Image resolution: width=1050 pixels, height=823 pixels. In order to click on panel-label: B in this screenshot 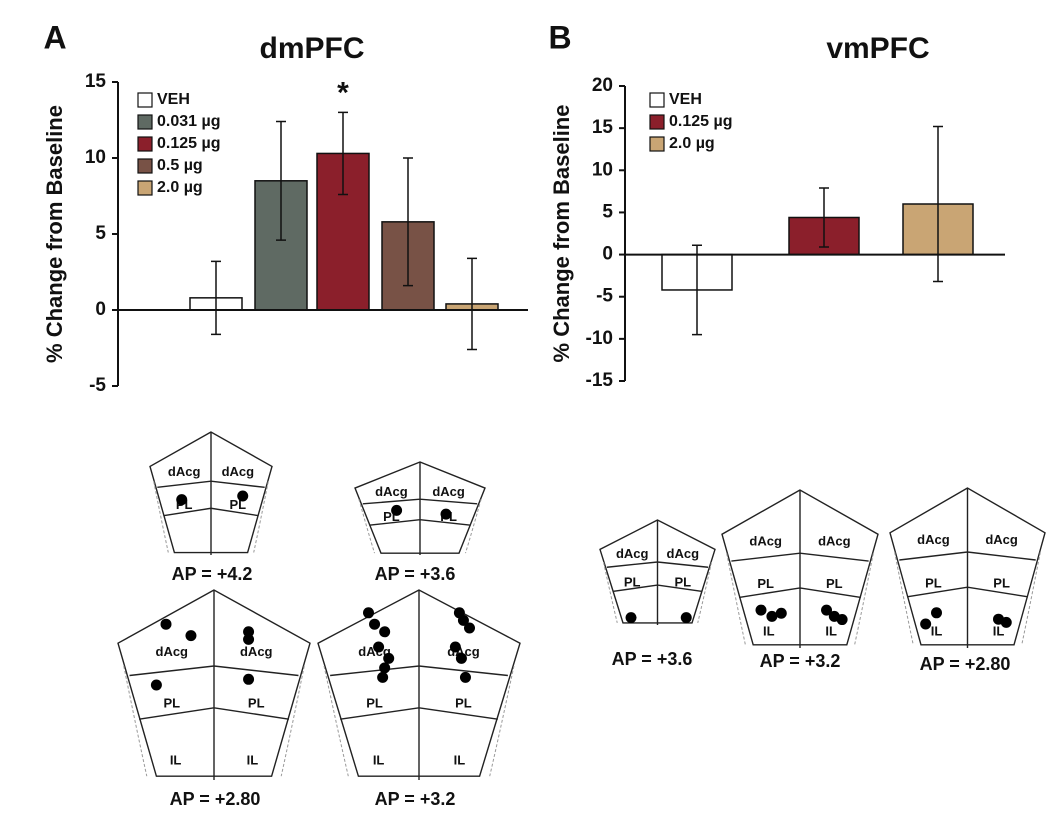, I will do `click(559, 37)`.